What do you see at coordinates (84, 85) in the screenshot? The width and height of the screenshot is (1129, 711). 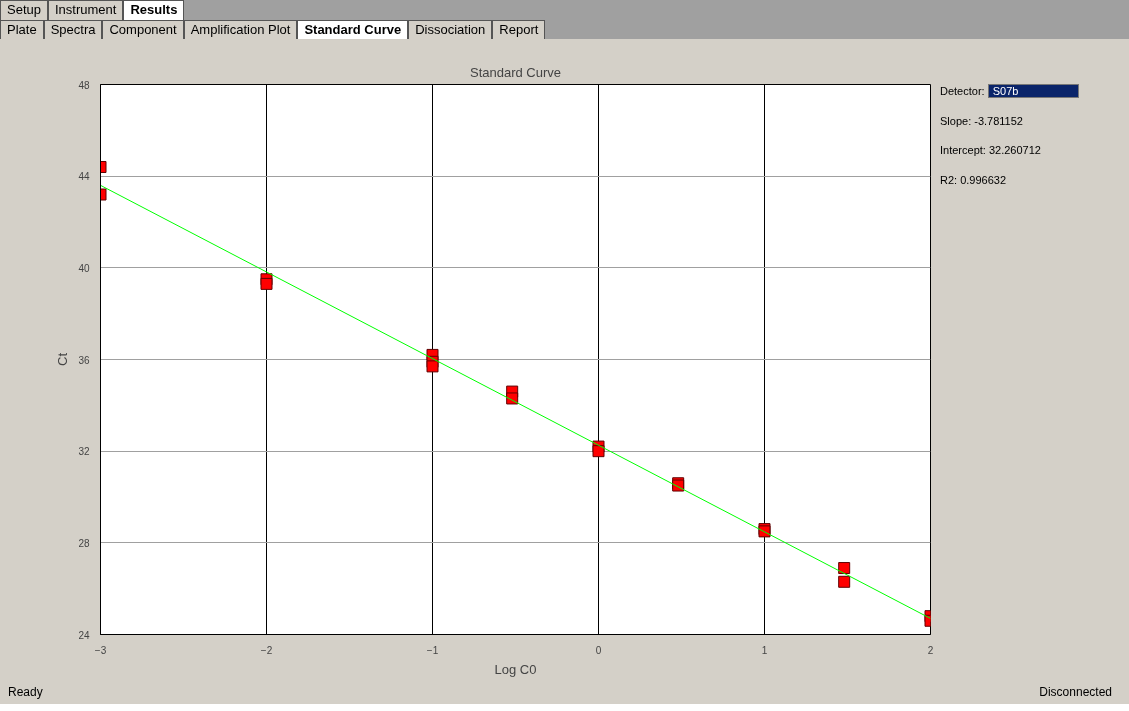 I see `y-tick-label: 48` at bounding box center [84, 85].